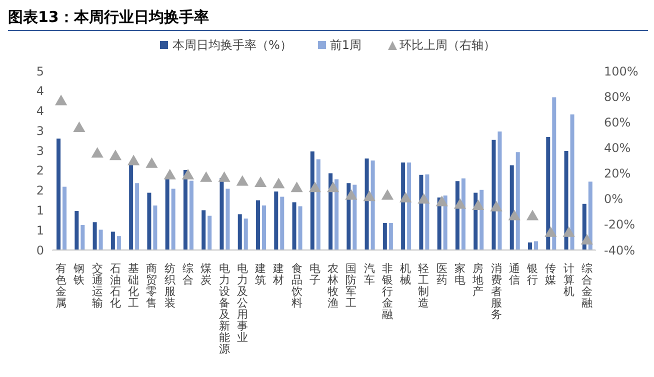 This screenshot has height=377, width=654. What do you see at coordinates (614, 199) in the screenshot?
I see `y2-tick-label: 0%` at bounding box center [614, 199].